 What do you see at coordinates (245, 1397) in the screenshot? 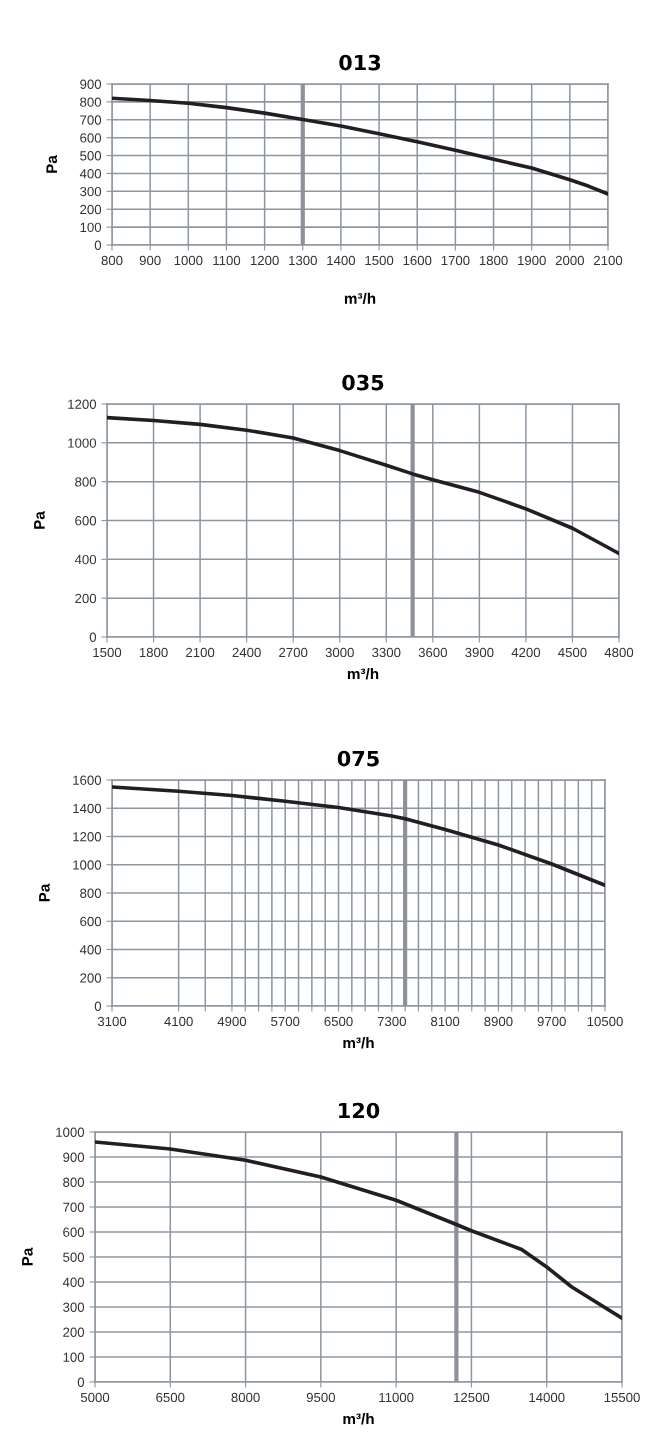
I see `x-tick-label: 8000` at bounding box center [245, 1397].